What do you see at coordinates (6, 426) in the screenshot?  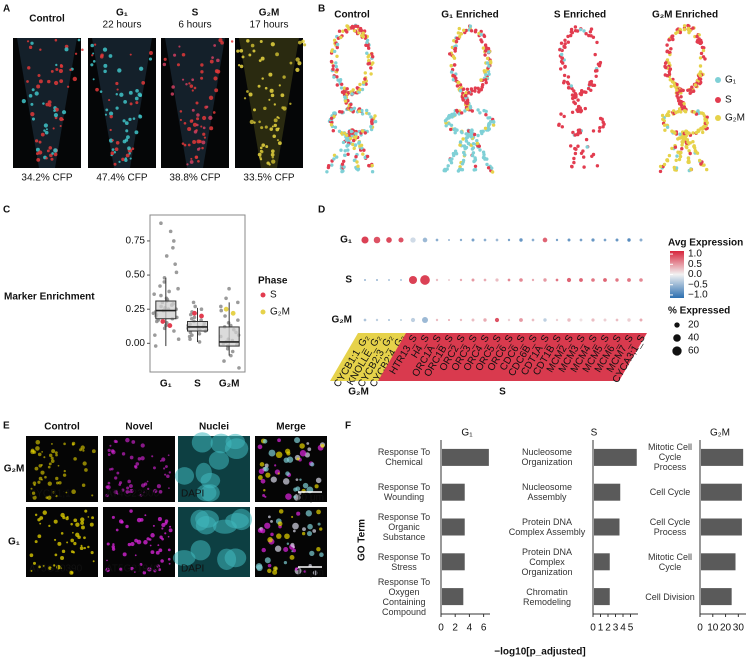 I see `panel-letter: E` at bounding box center [6, 426].